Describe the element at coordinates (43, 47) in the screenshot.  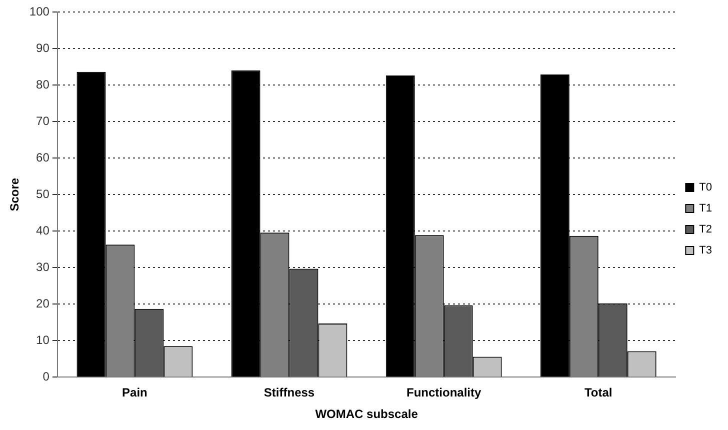
I see `y-tick-label: 90` at that location.